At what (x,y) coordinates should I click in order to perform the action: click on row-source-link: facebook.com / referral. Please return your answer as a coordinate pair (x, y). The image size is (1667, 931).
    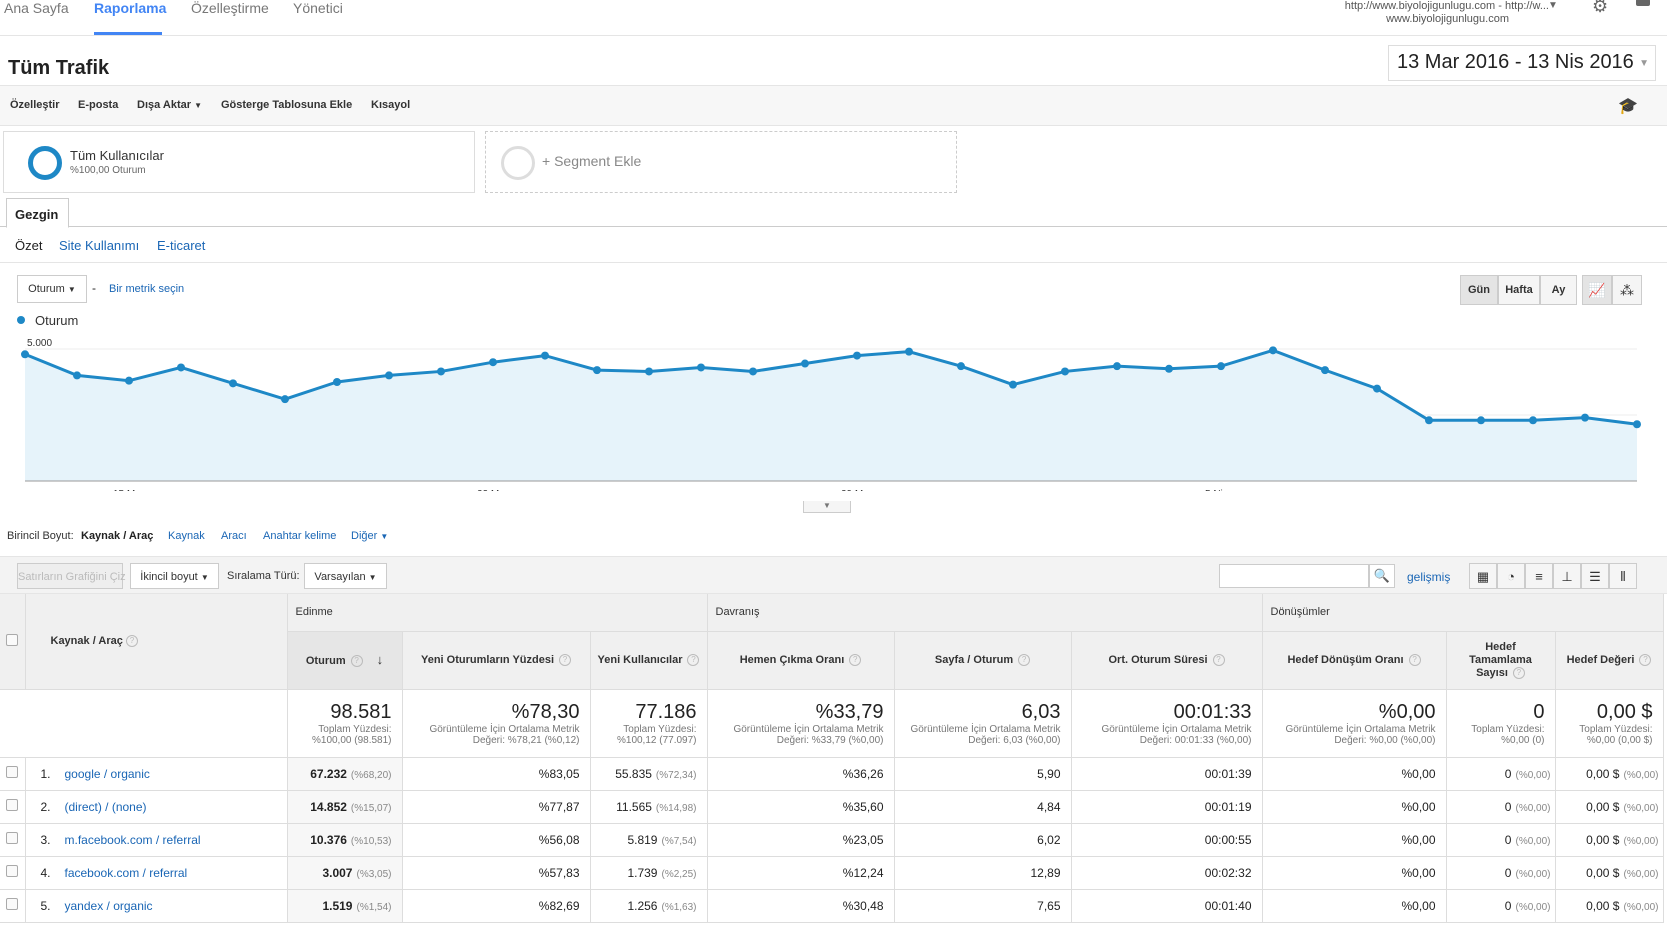
    Looking at the image, I should click on (126, 872).